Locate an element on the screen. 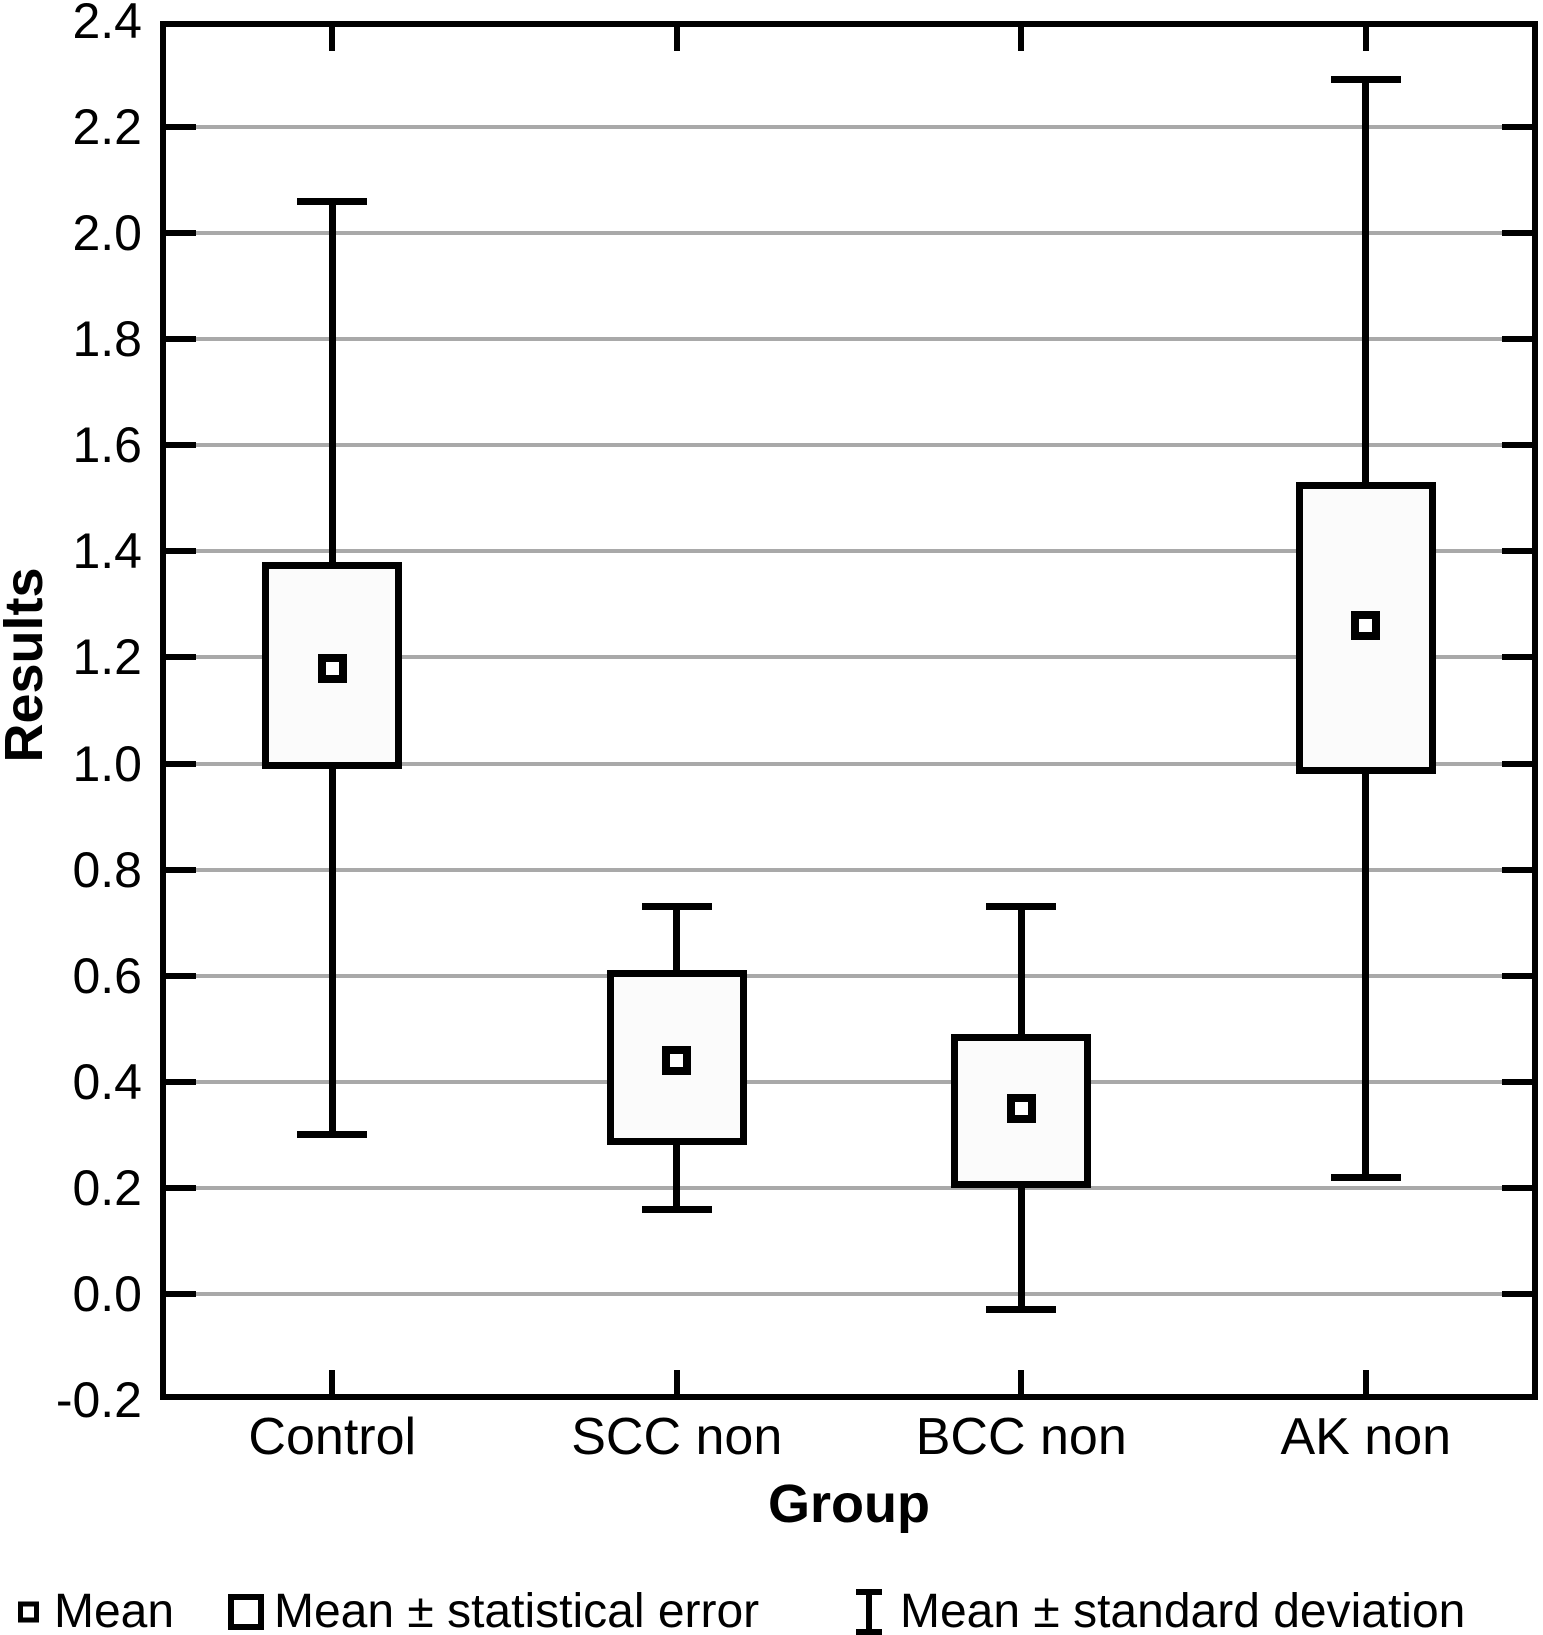 This screenshot has height=1635, width=1543. sd-whisker-cap-bottom is located at coordinates (869, 1632).